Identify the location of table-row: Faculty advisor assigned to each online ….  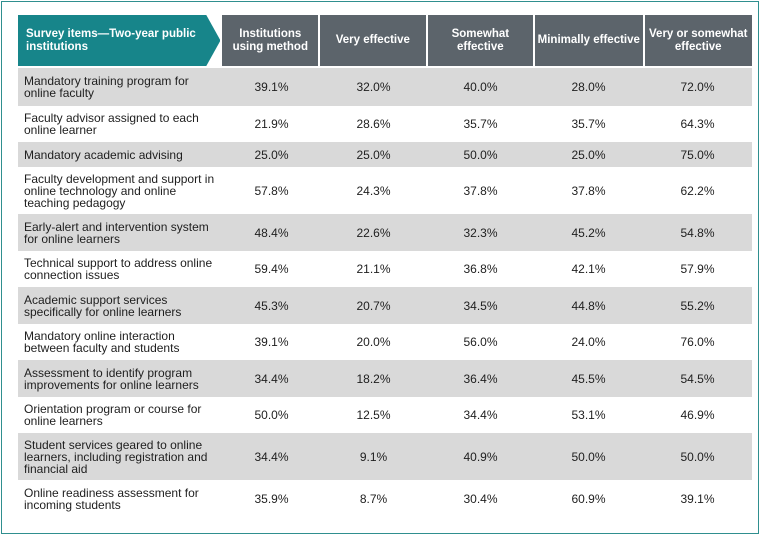
(385, 124).